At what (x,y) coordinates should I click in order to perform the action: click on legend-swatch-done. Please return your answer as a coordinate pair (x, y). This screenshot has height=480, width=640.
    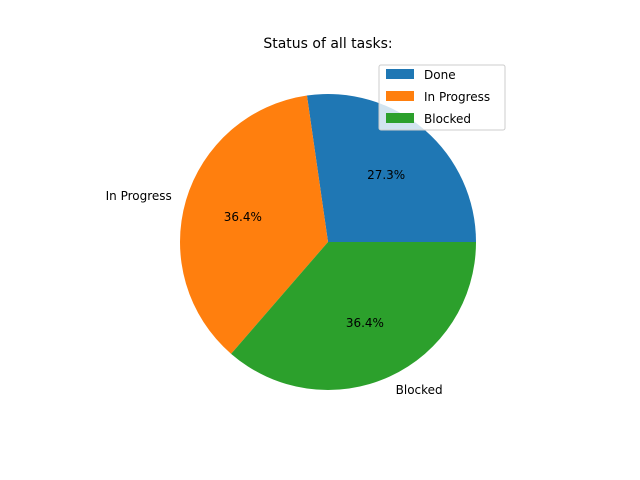
    Looking at the image, I should click on (400, 74).